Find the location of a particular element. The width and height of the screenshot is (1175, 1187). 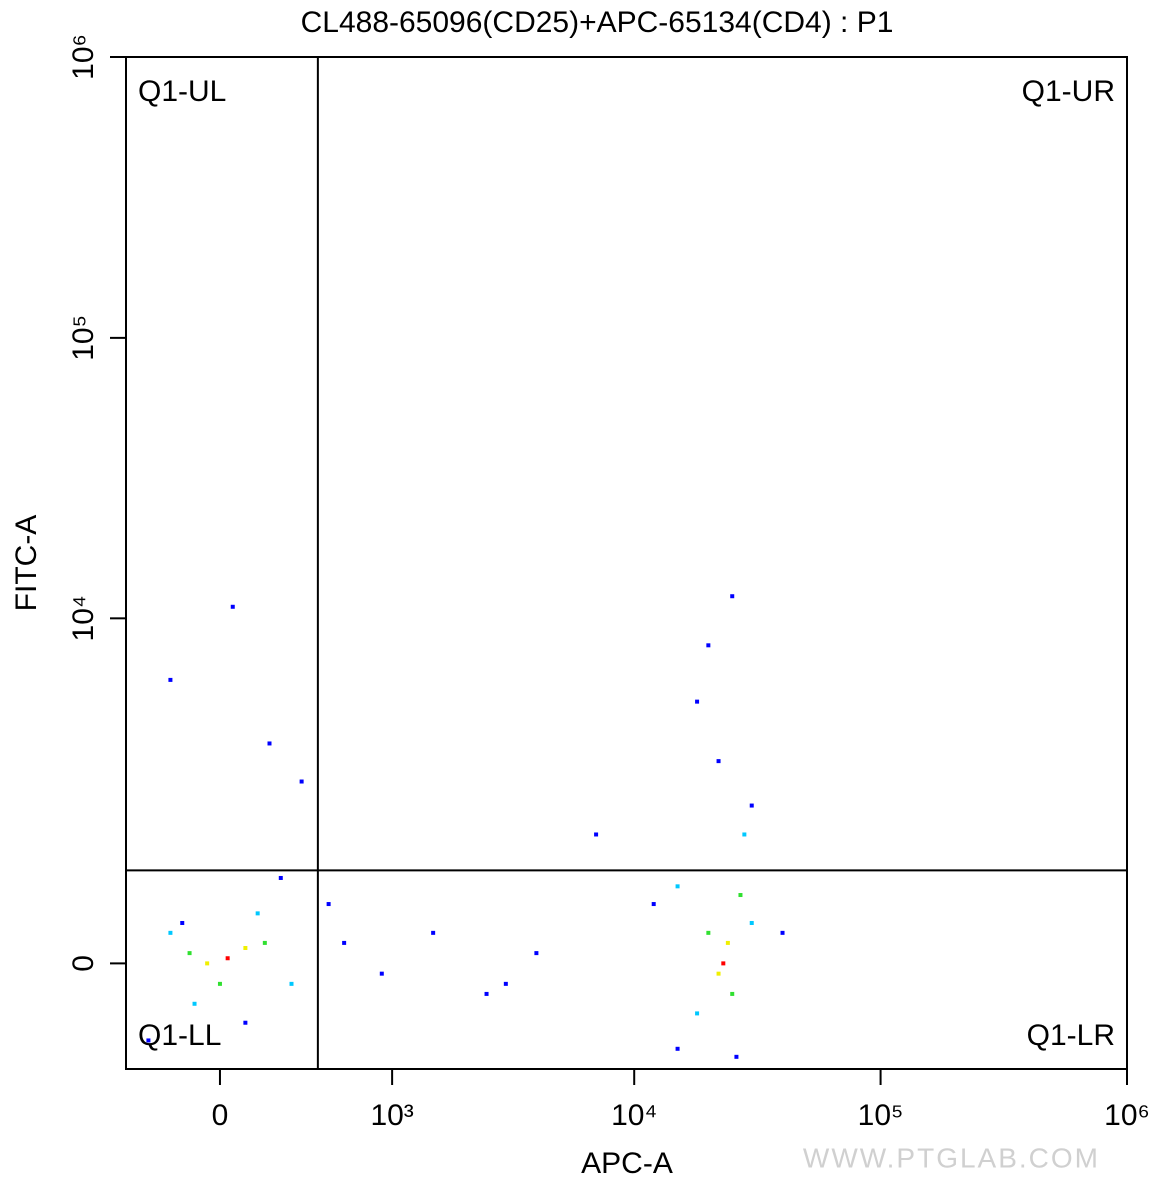

x-tick-label: 10⁶ is located at coordinates (1127, 1115).